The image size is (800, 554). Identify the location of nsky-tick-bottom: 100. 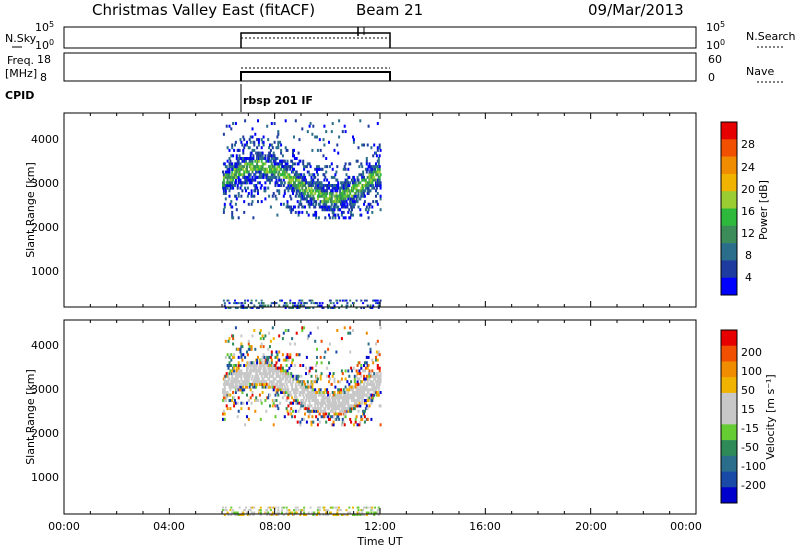
(44, 45).